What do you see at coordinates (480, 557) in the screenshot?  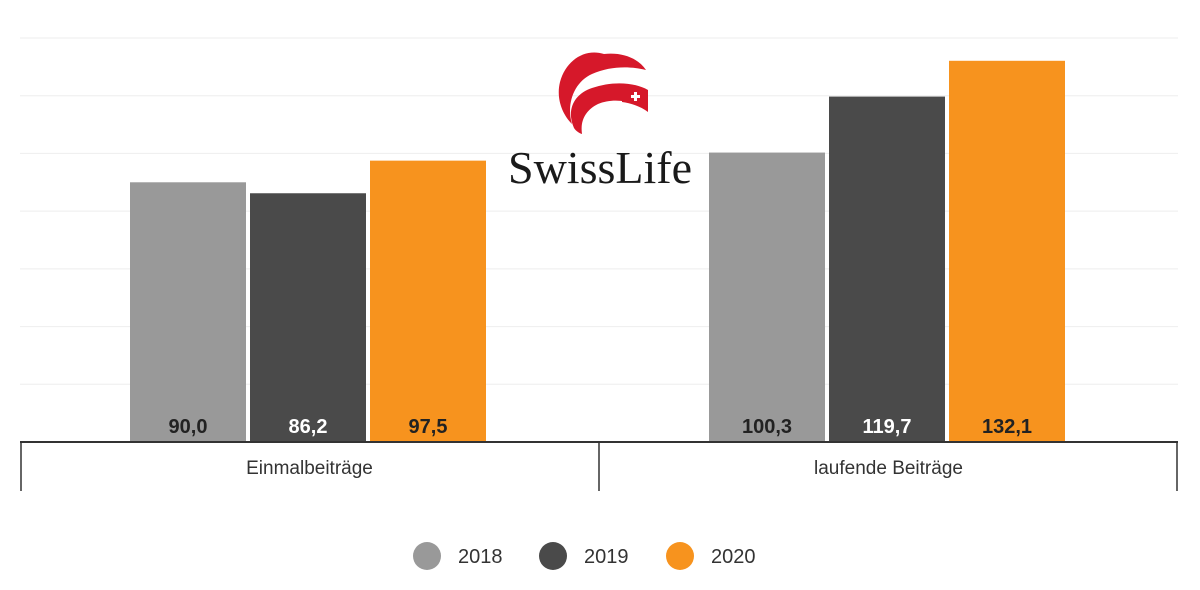 I see `legend-label: 2018` at bounding box center [480, 557].